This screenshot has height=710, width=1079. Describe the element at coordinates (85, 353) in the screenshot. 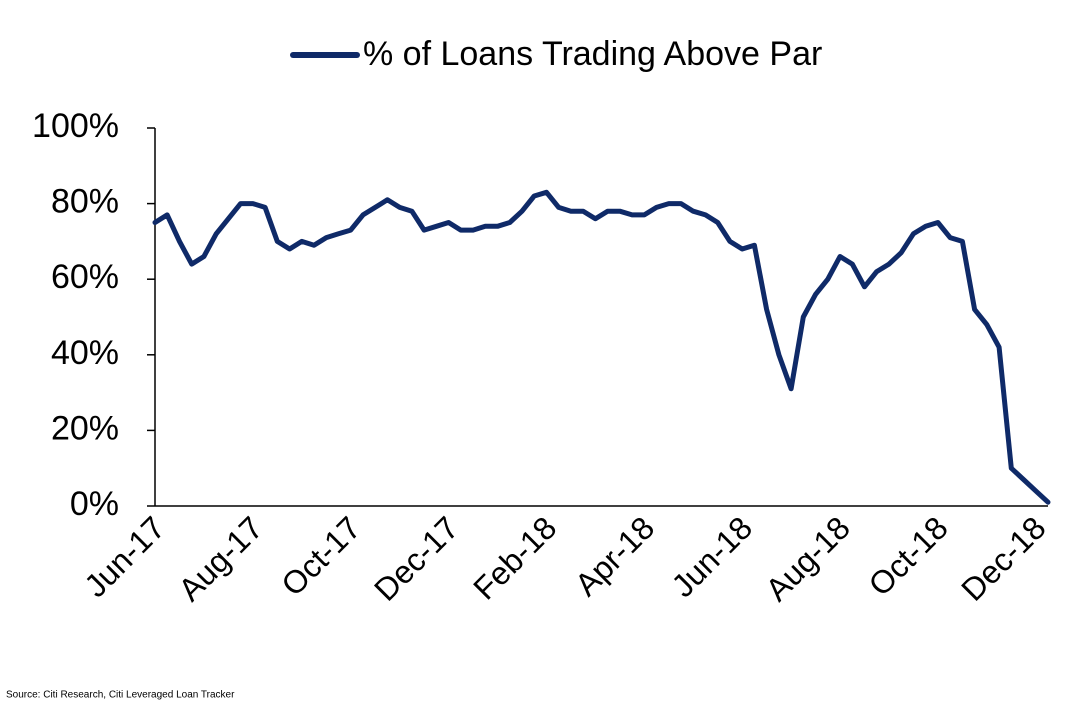

I see `y-tick-label: 40%` at that location.